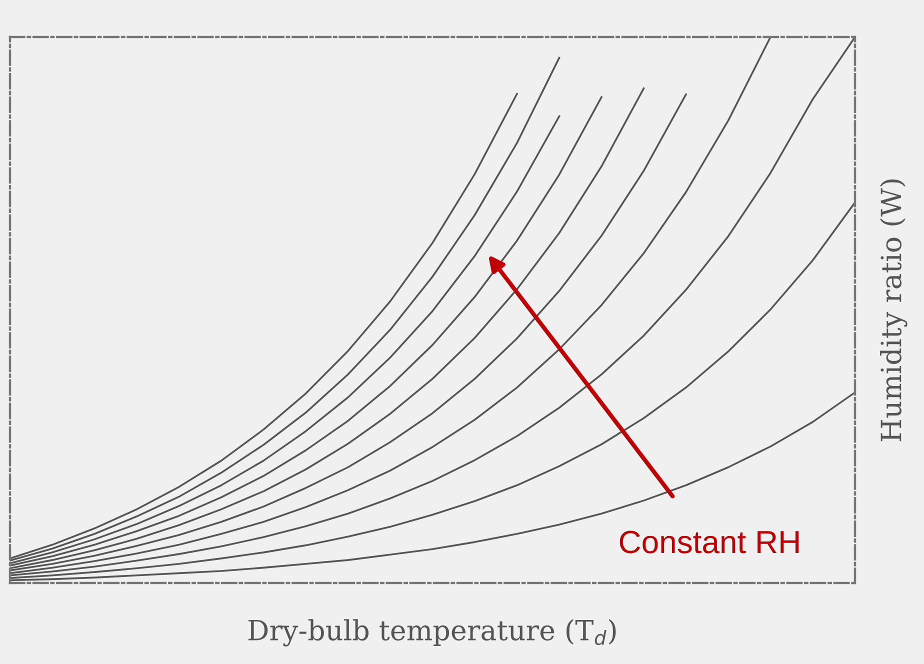 This screenshot has height=664, width=924. Describe the element at coordinates (432, 632) in the screenshot. I see `x-axis-title: Dry-bulb temperature (T$_{d}$)` at that location.